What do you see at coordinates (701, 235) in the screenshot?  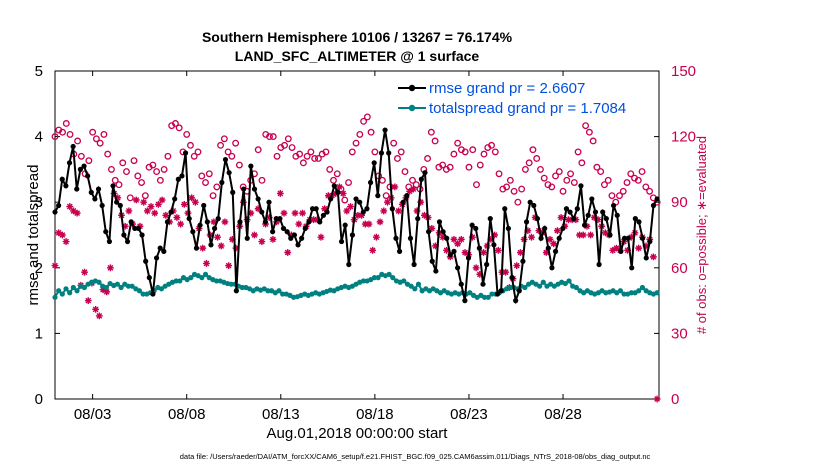 I see `y2-axis-label: # of obs: o=possible; ∗=evaluated` at bounding box center [701, 235].